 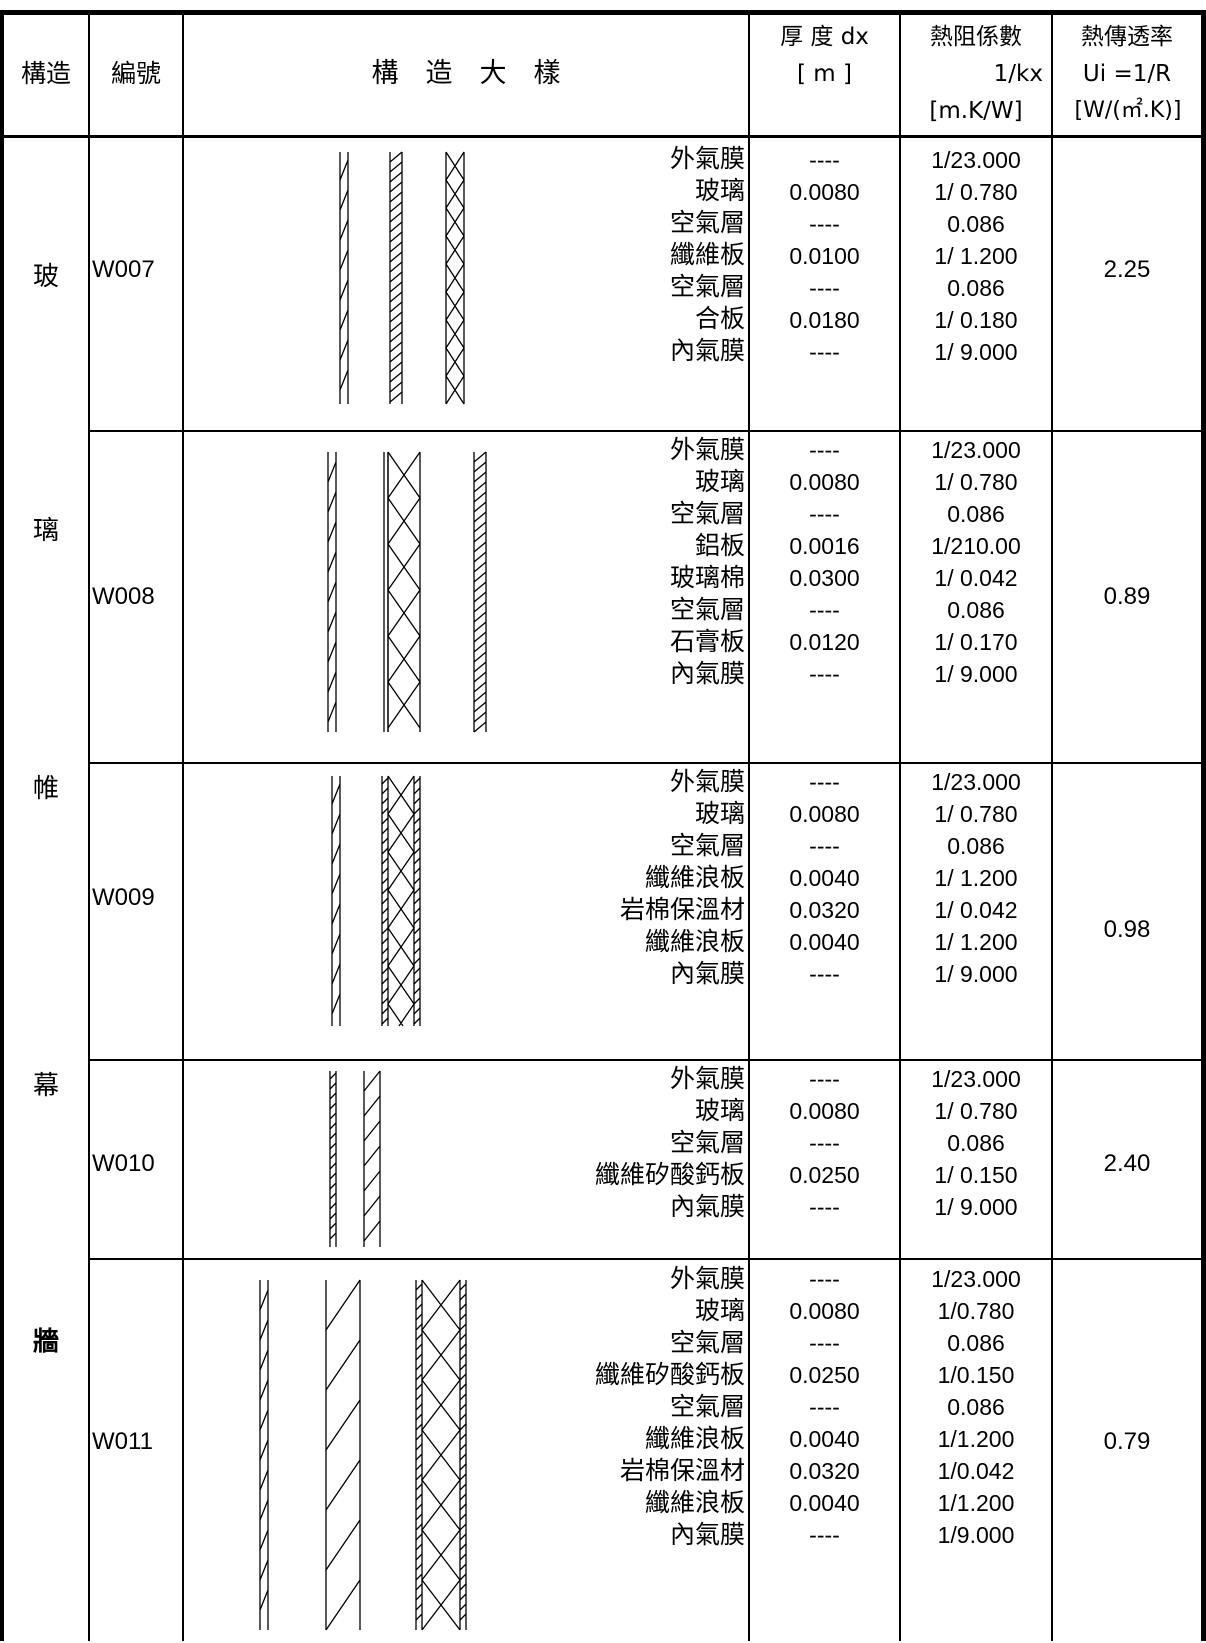 What do you see at coordinates (824, 256) in the screenshot?
I see `row-thickness-w007: ---- 0.0080 ---- 0.0100 ---- 0.0180 ----` at bounding box center [824, 256].